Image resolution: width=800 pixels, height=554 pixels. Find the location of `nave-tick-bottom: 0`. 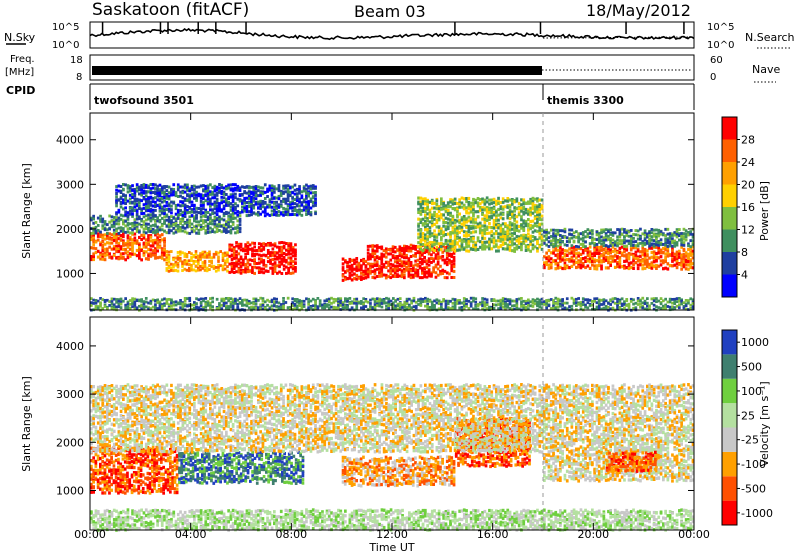

nave-tick-bottom: 0 is located at coordinates (713, 77).